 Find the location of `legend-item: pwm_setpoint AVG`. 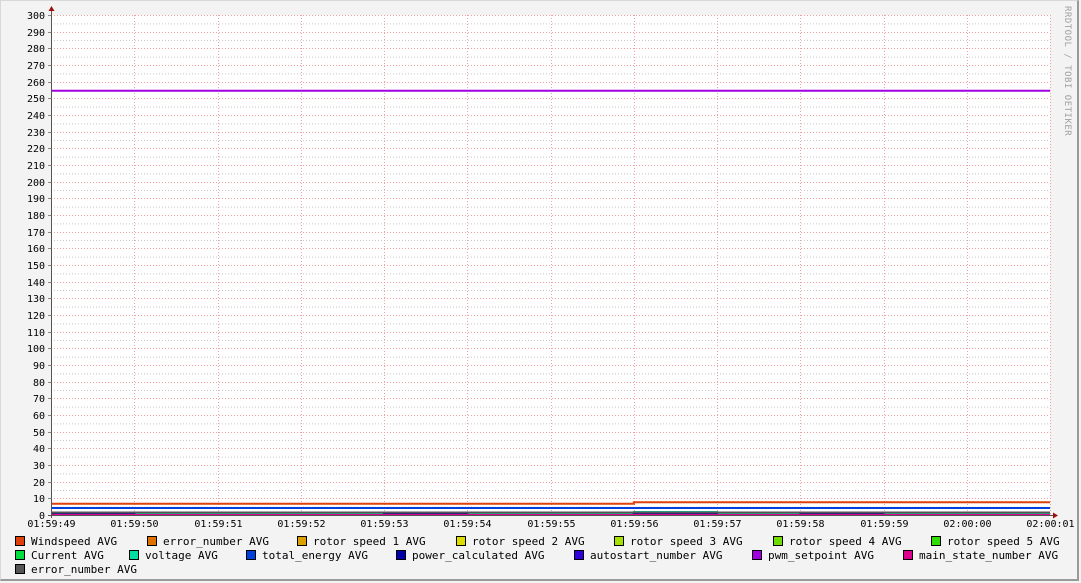

legend-item: pwm_setpoint AVG is located at coordinates (813, 555).